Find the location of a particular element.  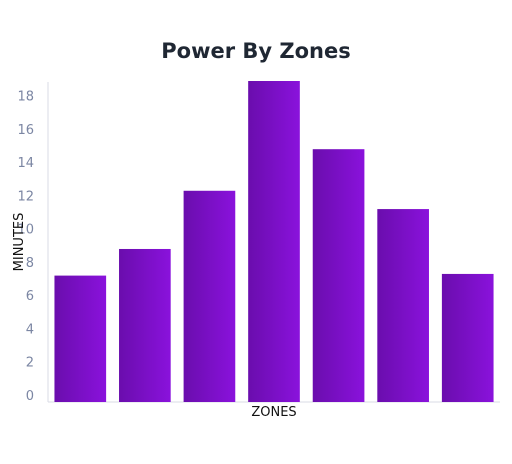

y-tick-label: 0 is located at coordinates (30, 396).